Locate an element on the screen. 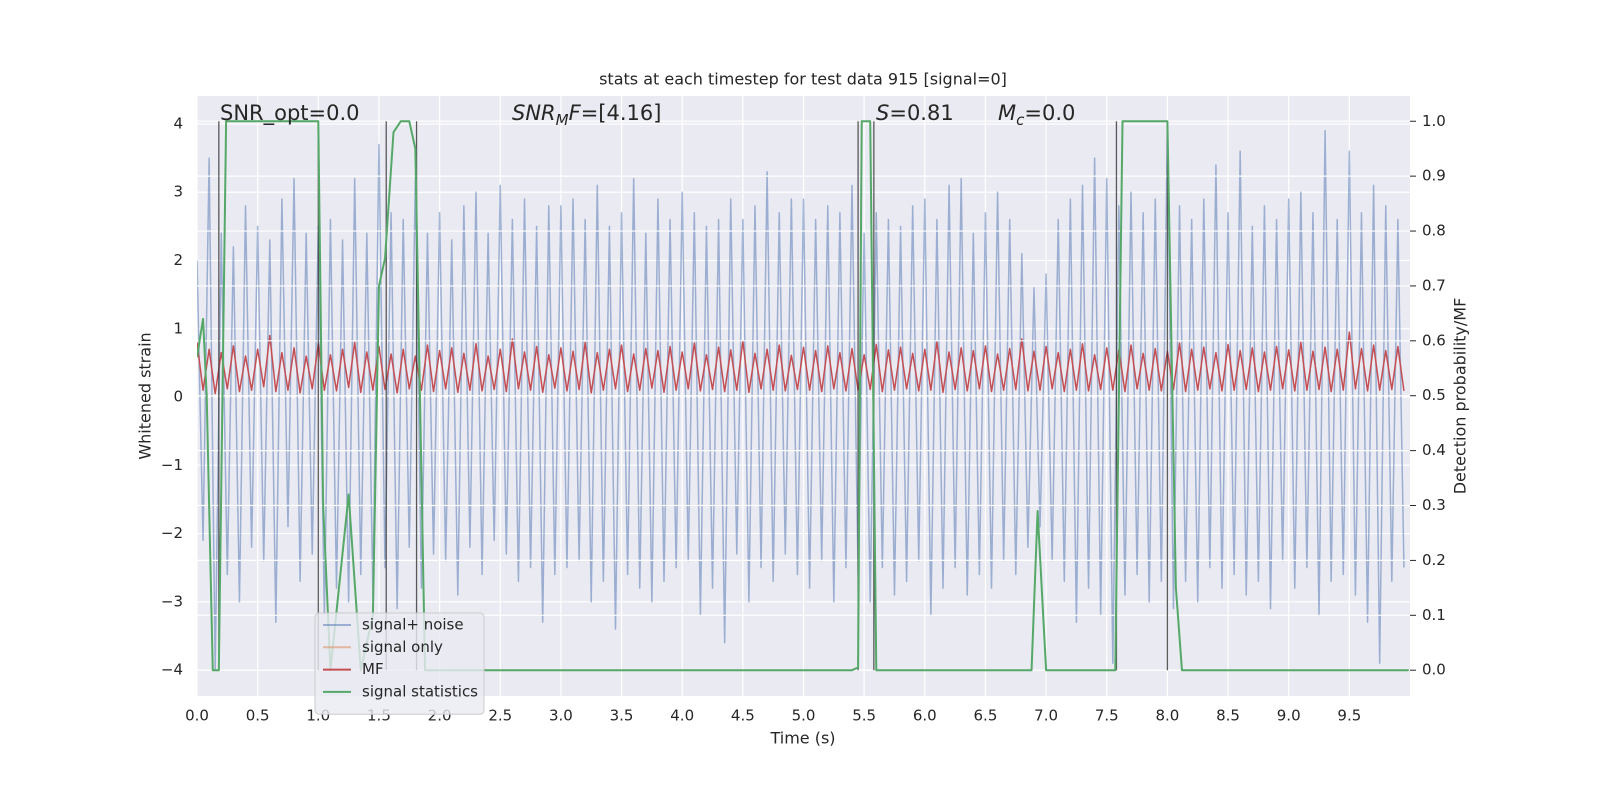 This screenshot has height=800, width=1600. legend-label: signal only is located at coordinates (402, 647).